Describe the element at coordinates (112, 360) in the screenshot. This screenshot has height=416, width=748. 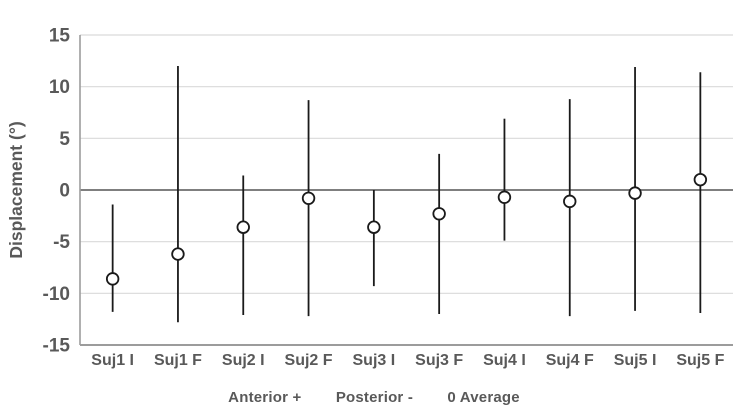
I see `x-tick-label: Suj1 I` at that location.